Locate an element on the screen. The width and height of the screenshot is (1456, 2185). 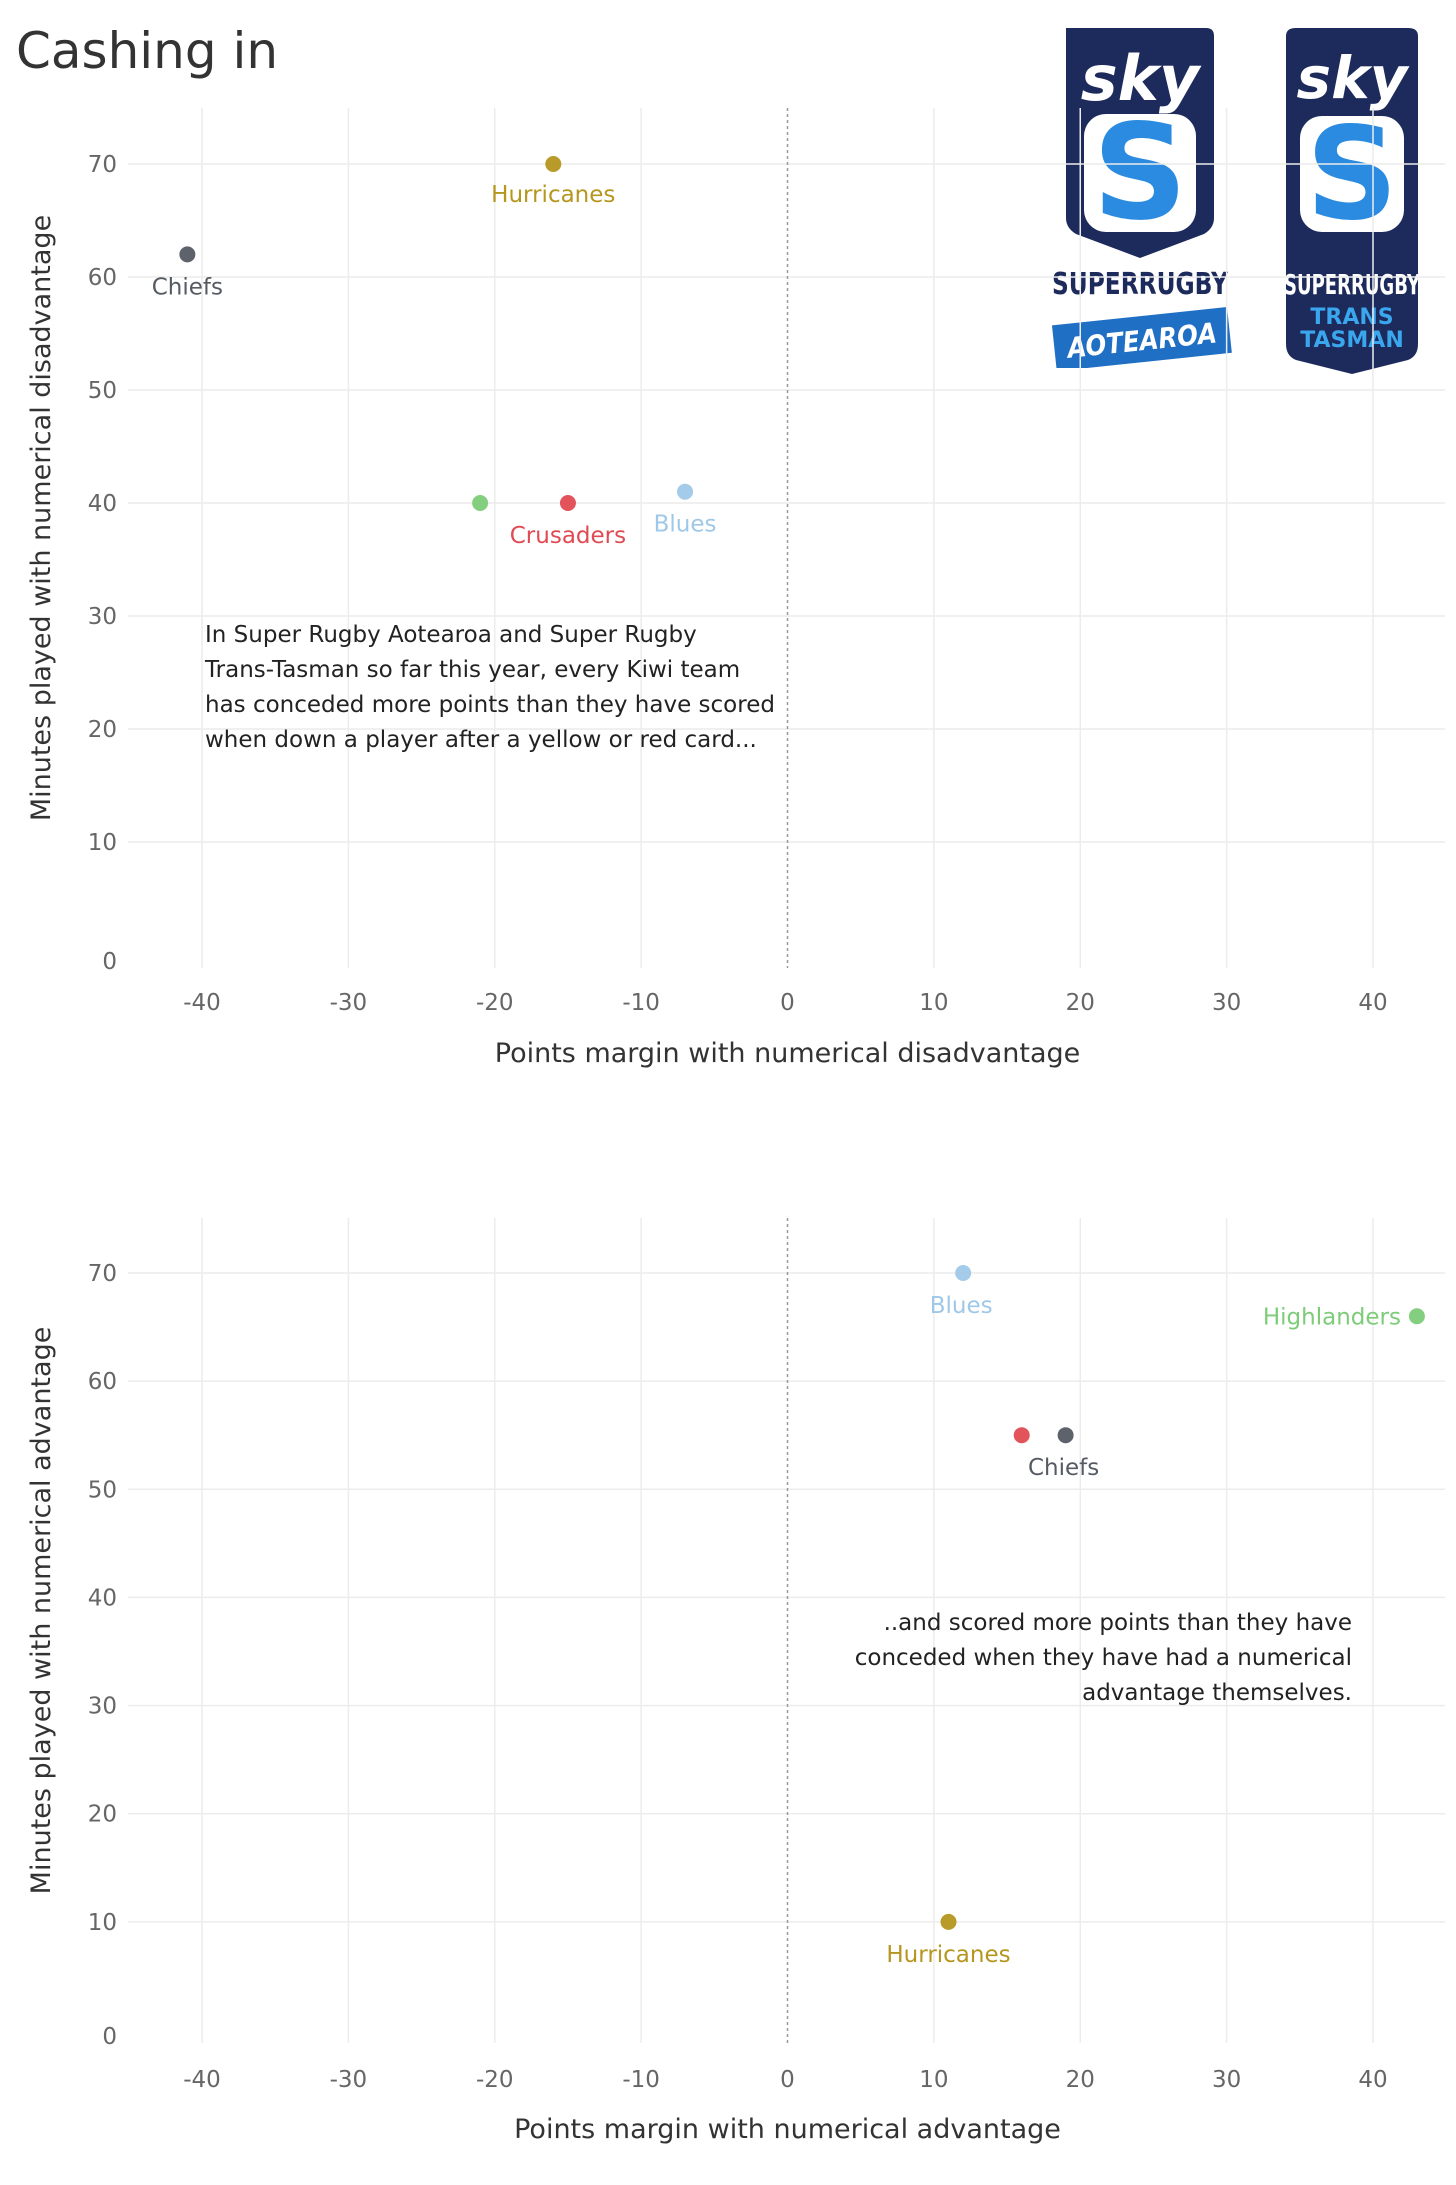
annotation-line: conceded when they have had a numerical is located at coordinates (1103, 1658).